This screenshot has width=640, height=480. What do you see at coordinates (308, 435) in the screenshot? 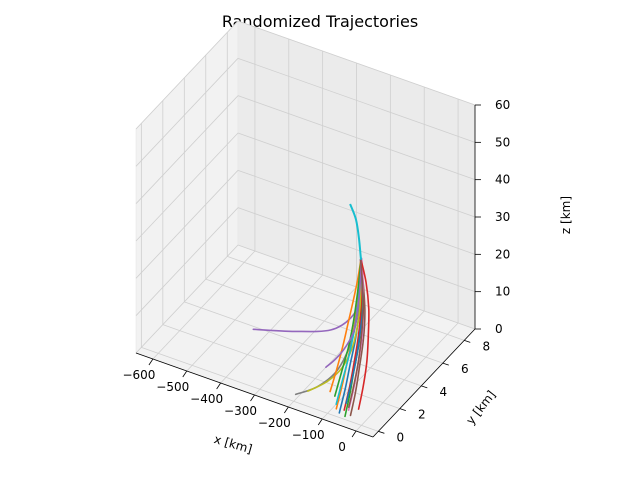
I see `x-tick-label: −100` at bounding box center [308, 435].